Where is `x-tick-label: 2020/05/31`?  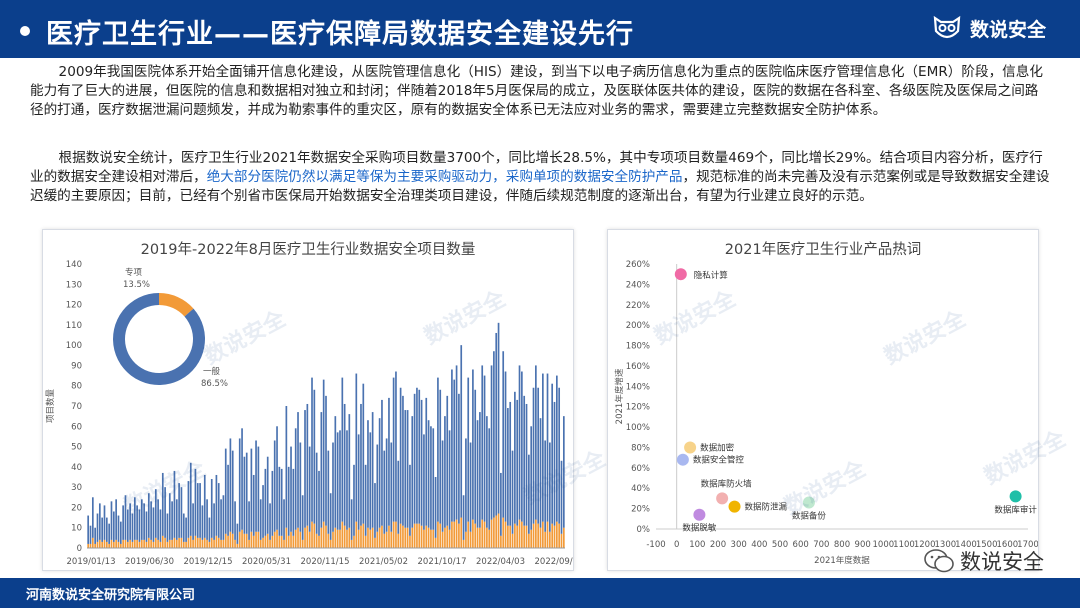
x-tick-label: 2020/05/31 is located at coordinates (266, 562).